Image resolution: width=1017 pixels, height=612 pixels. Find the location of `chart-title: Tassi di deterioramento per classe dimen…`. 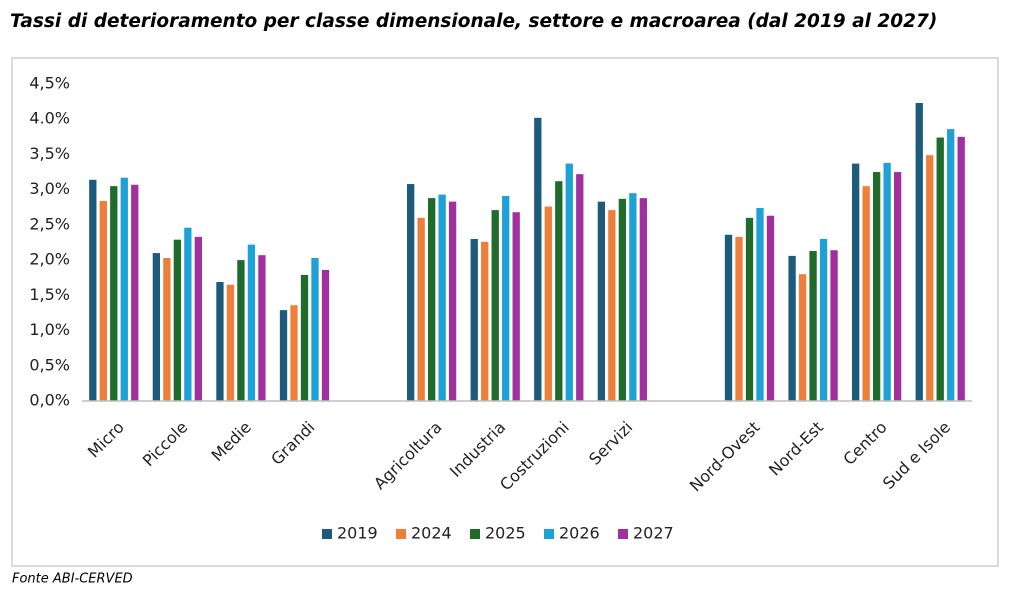

chart-title: Tassi di deterioramento per classe dimen… is located at coordinates (473, 21).